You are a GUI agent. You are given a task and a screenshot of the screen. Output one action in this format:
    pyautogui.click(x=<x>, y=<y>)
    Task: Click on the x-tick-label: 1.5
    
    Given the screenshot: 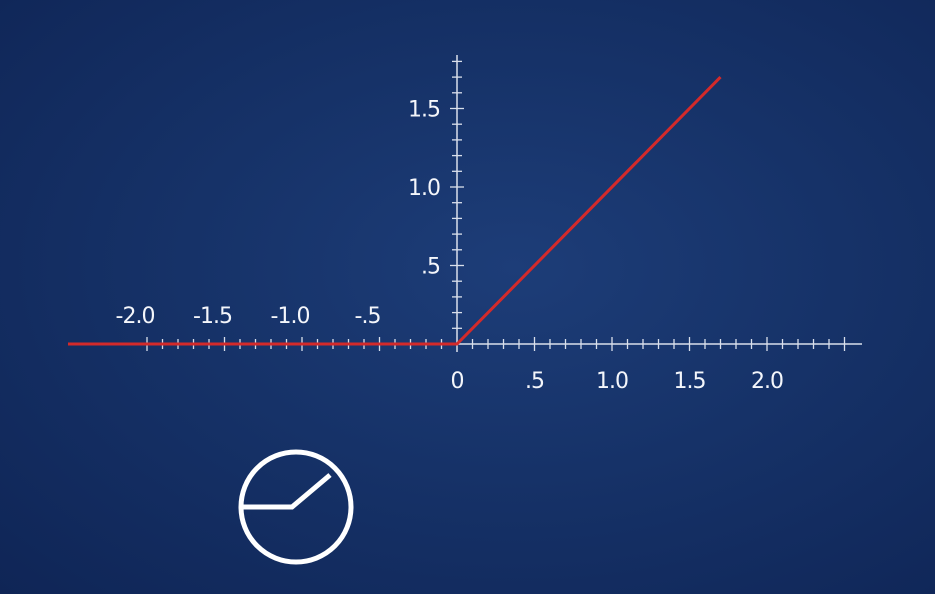 What is the action you would take?
    pyautogui.click(x=690, y=381)
    